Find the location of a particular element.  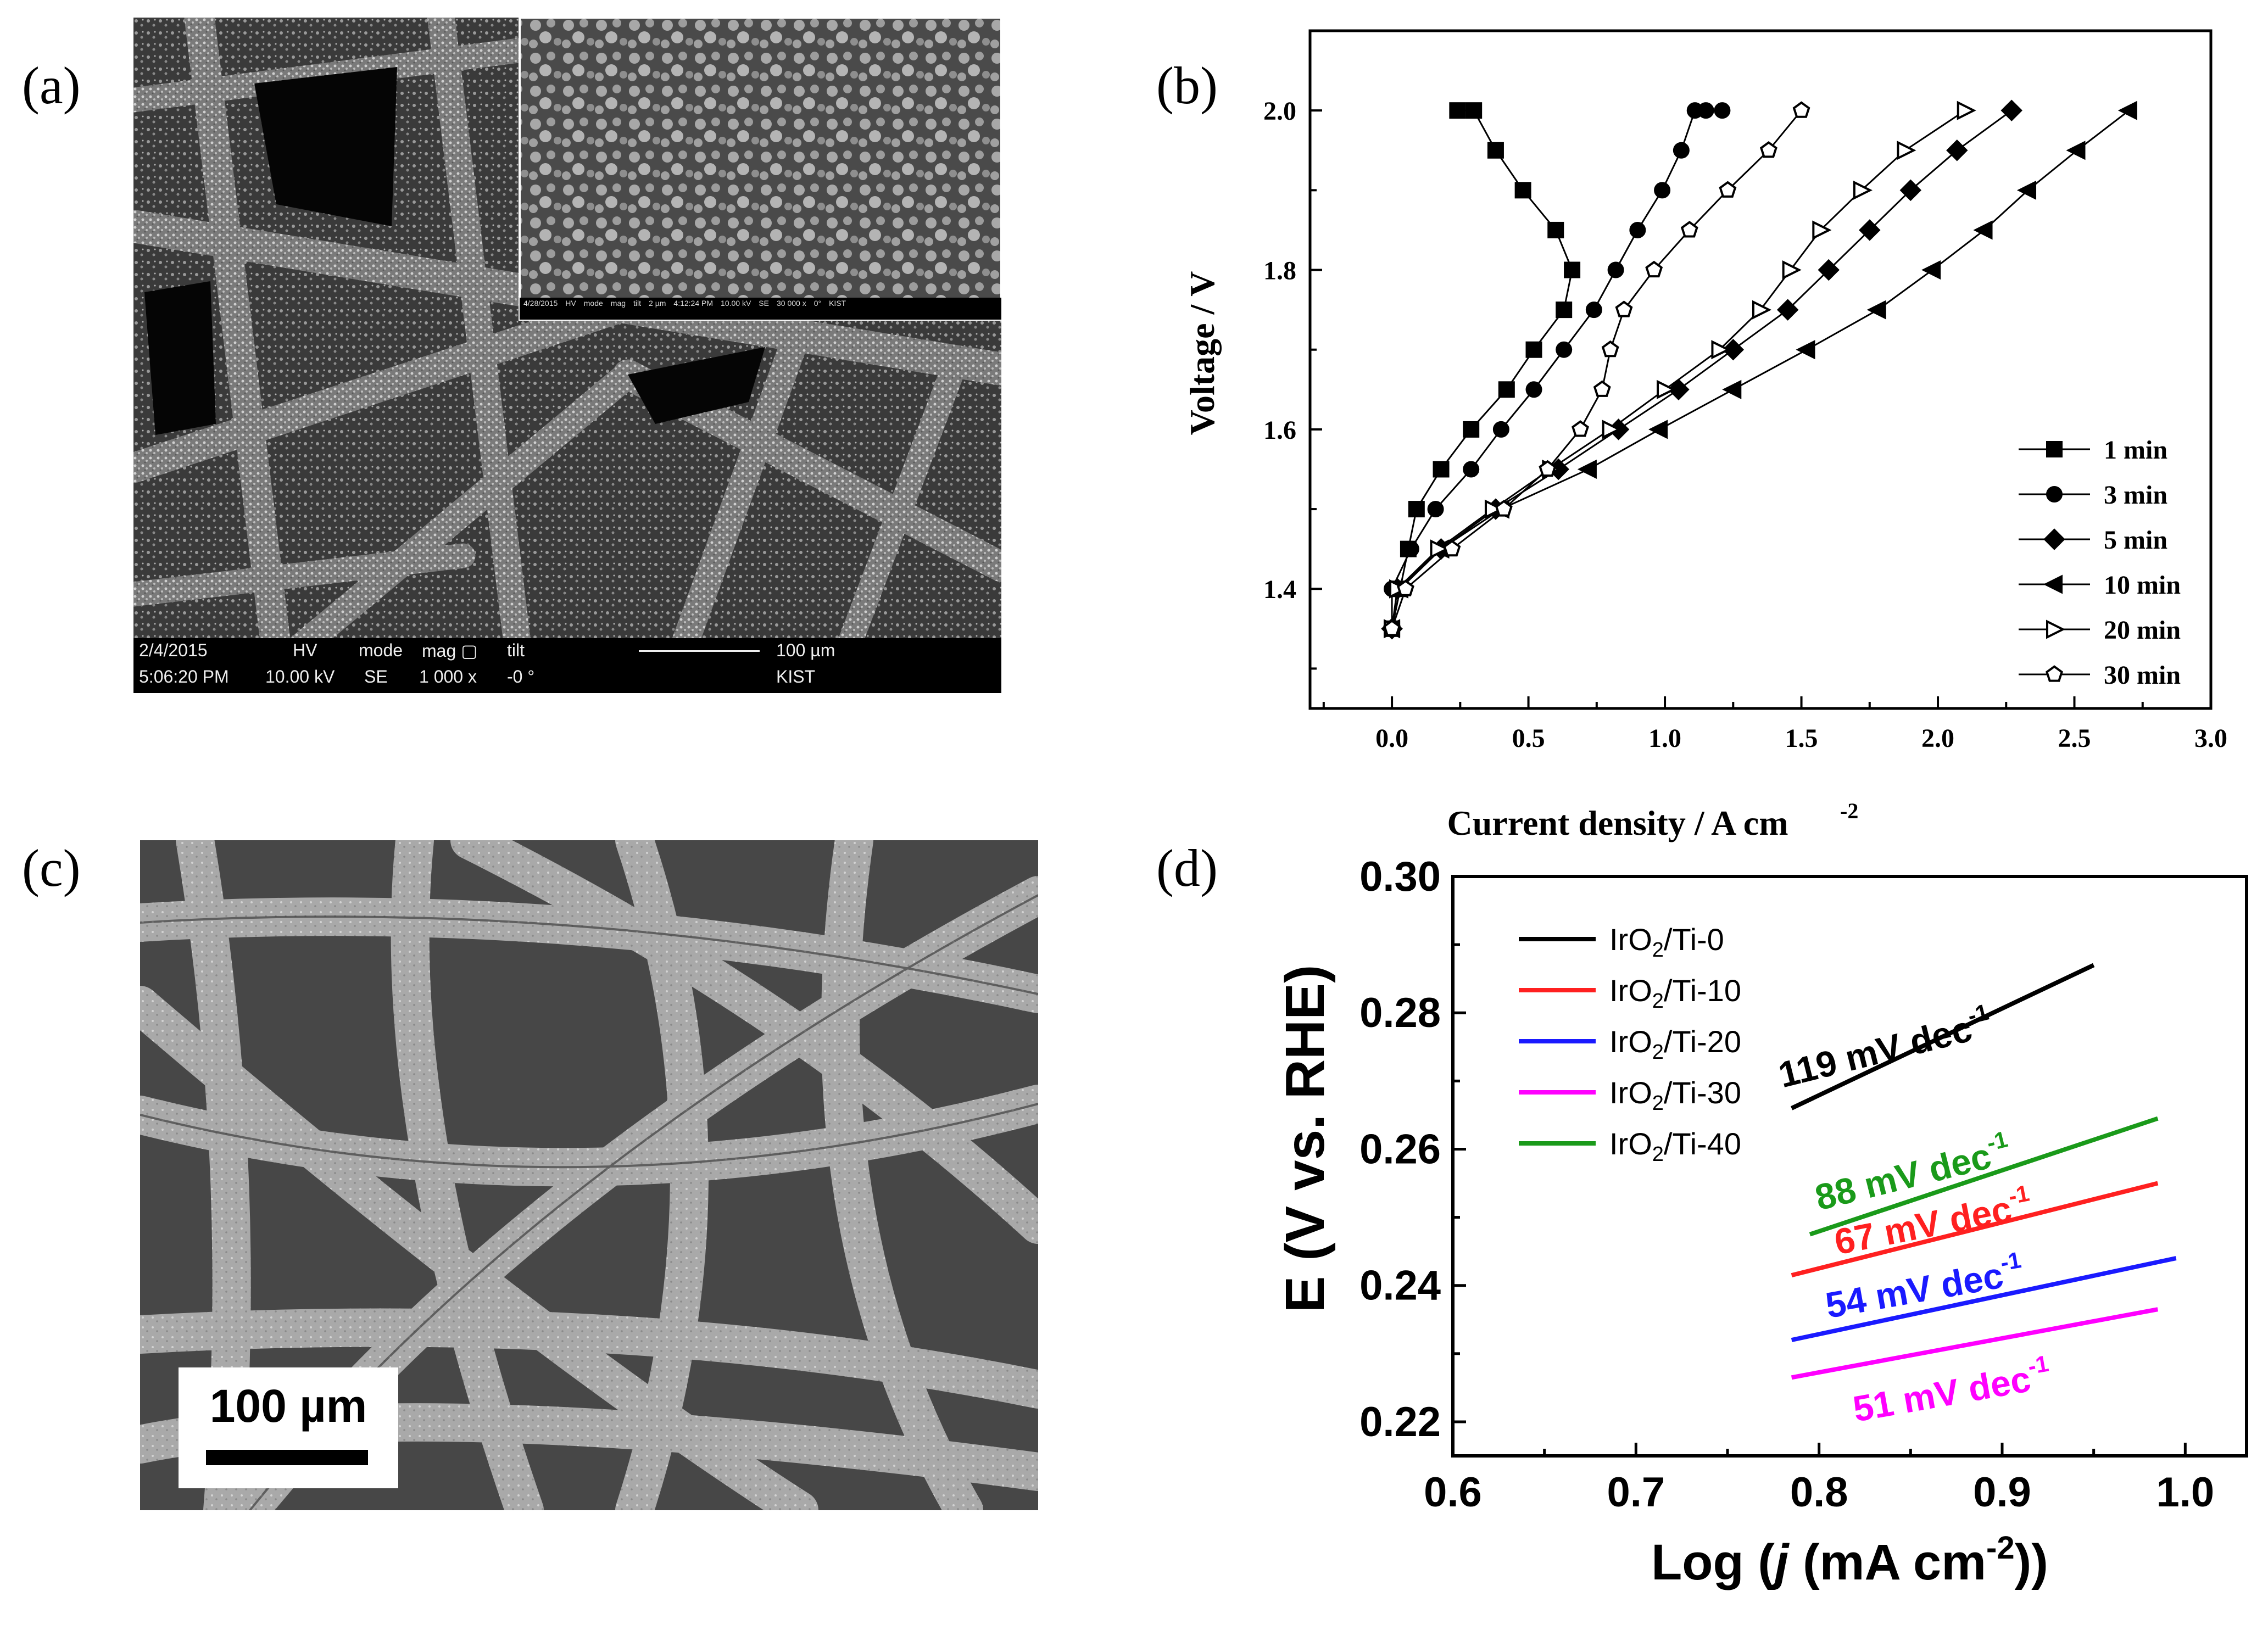

x-tick-label-d: 0.9 is located at coordinates (2002, 1492).